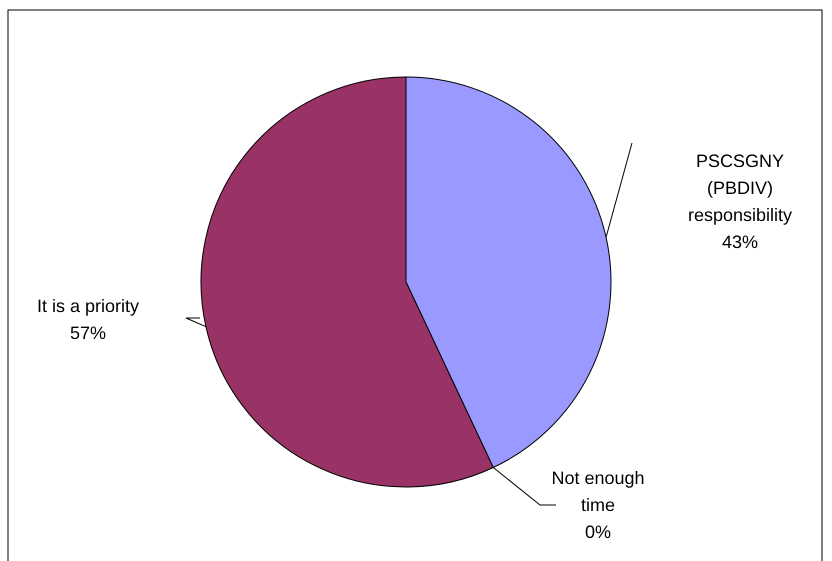  I want to click on slice-label: PSCSGNY (PBDIV) responsibility, so click(740, 188).